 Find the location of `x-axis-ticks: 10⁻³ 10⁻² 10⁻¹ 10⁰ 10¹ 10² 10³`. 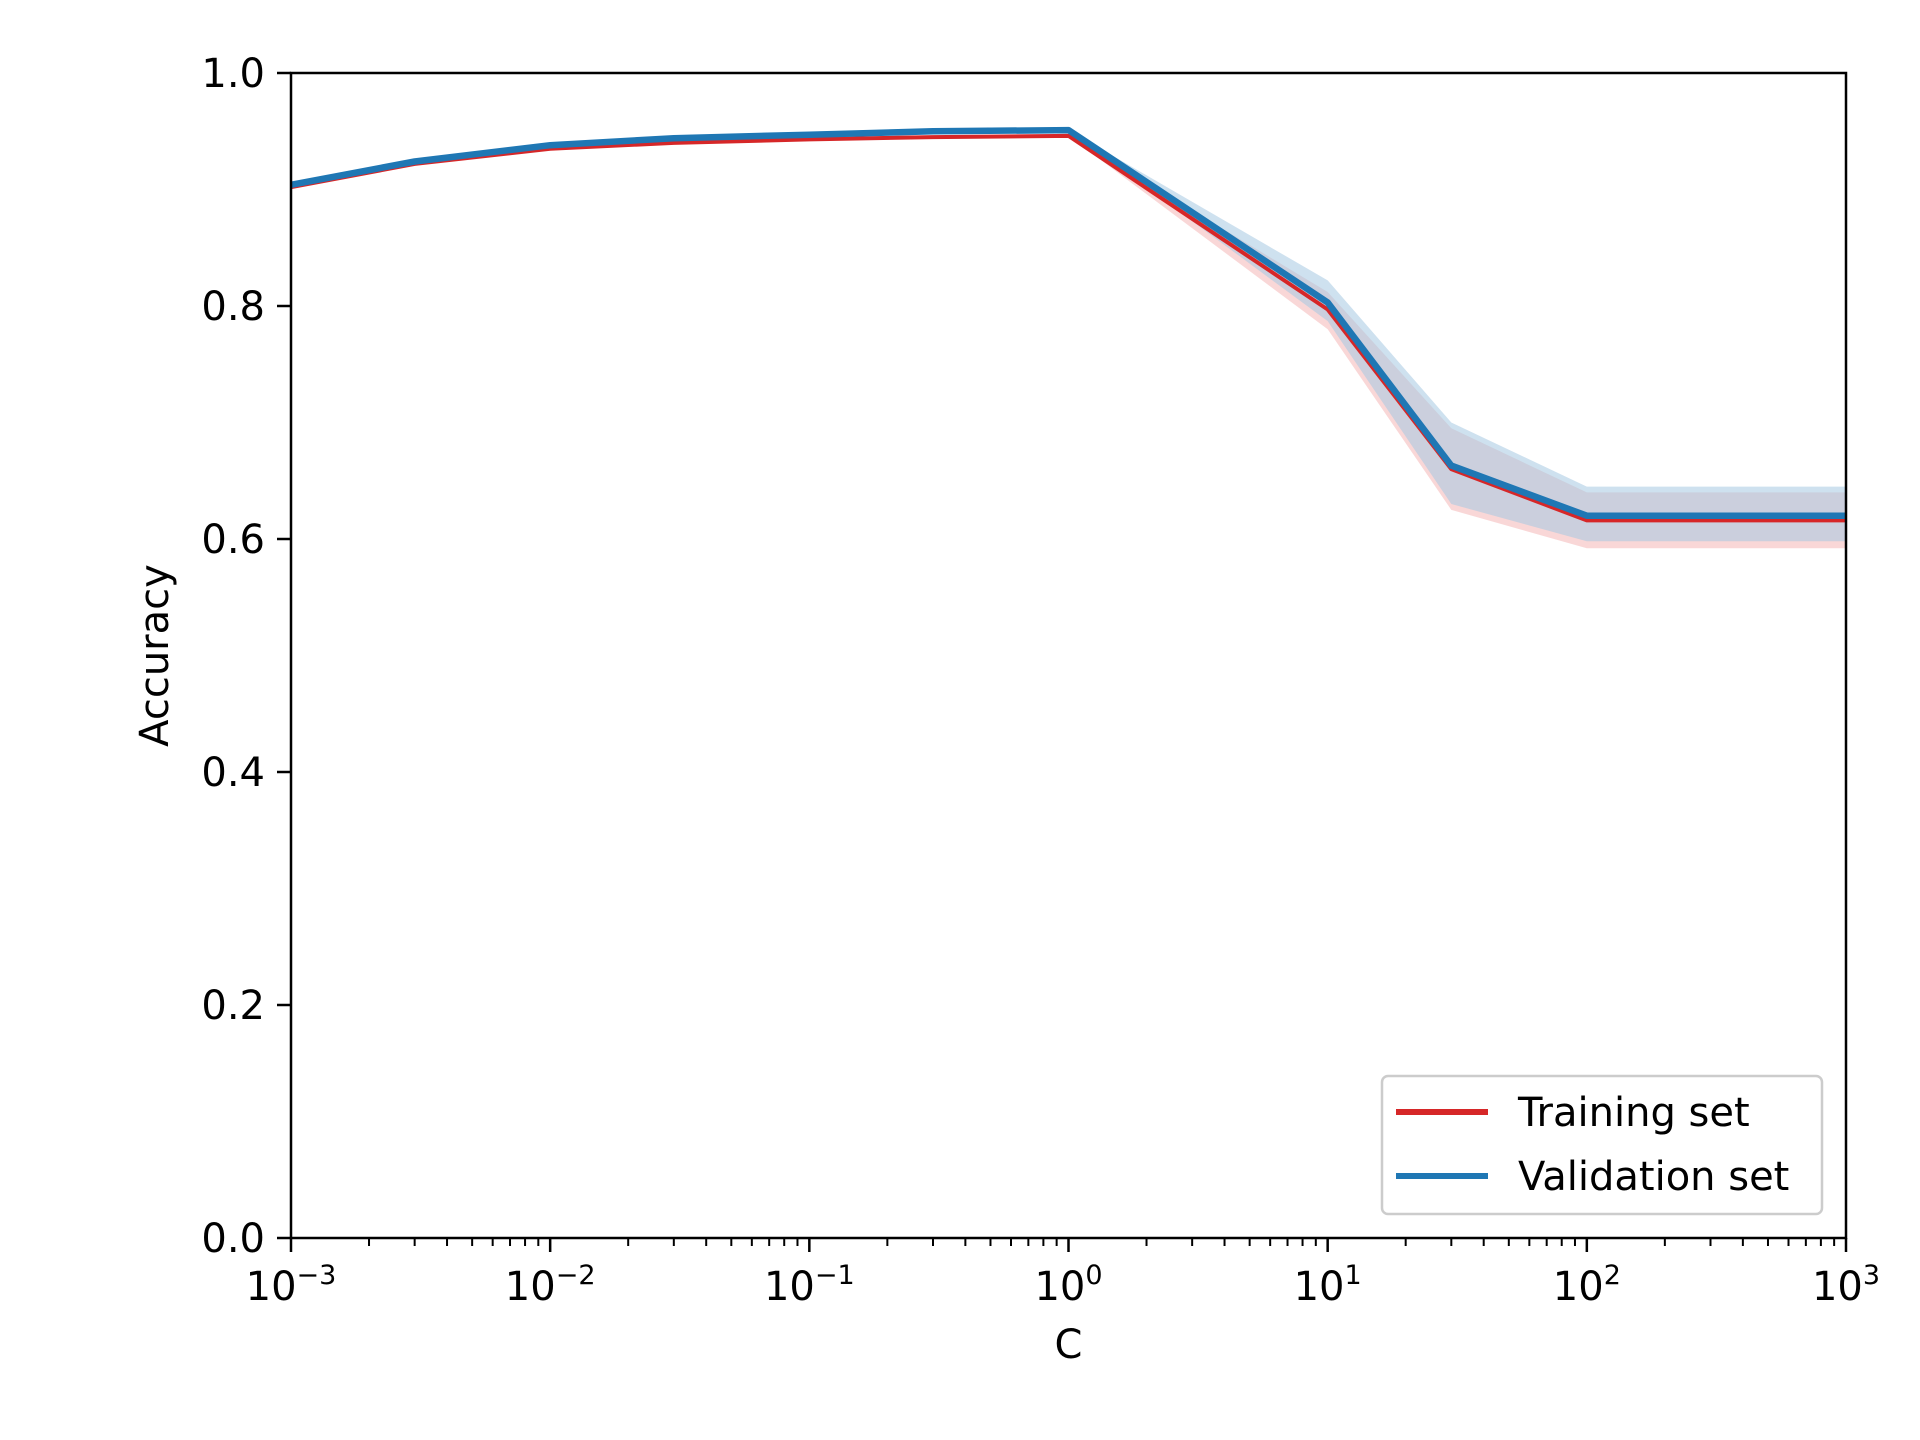

x-axis-ticks: 10⁻³ 10⁻² 10⁻¹ 10⁰ 10¹ 10² 10³ is located at coordinates (1063, 1274).